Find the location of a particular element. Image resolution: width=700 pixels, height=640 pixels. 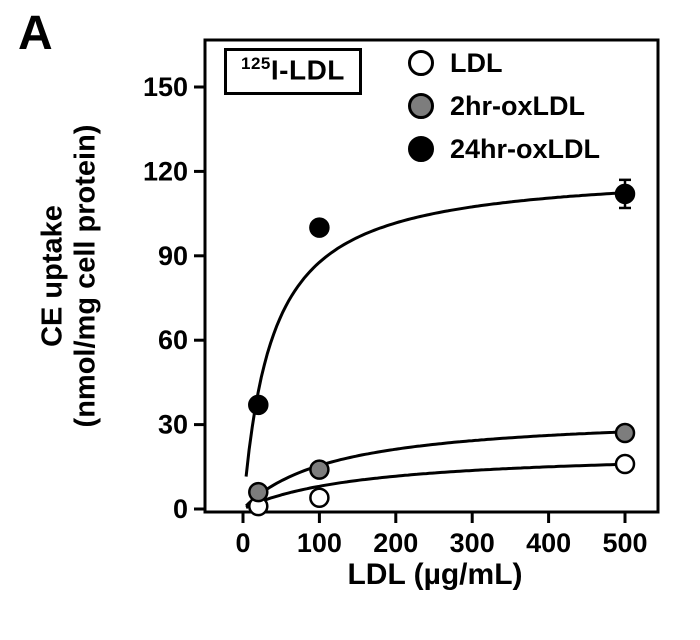

x-tick-label: 400 is located at coordinates (548, 543).